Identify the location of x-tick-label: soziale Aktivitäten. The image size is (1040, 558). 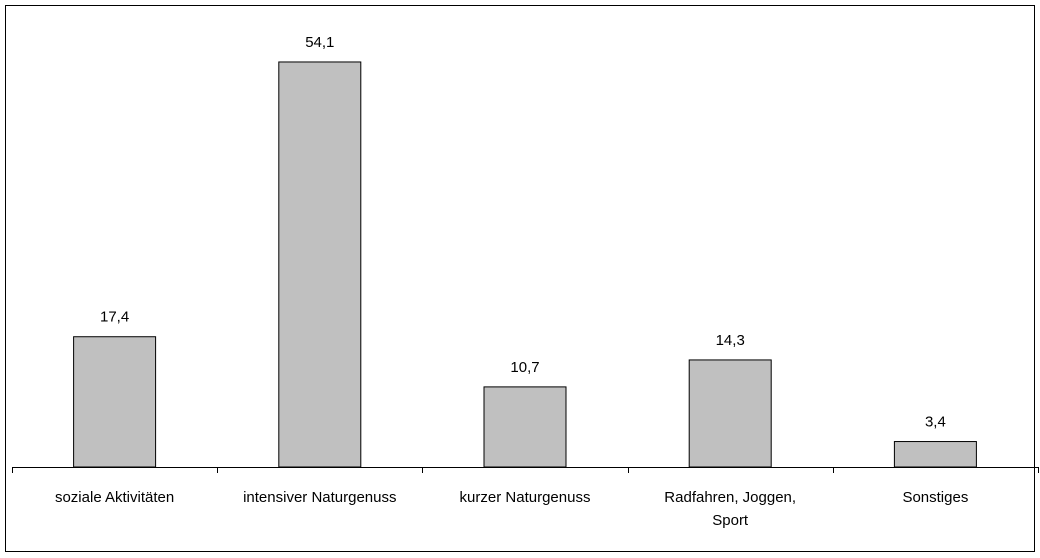
(114, 497).